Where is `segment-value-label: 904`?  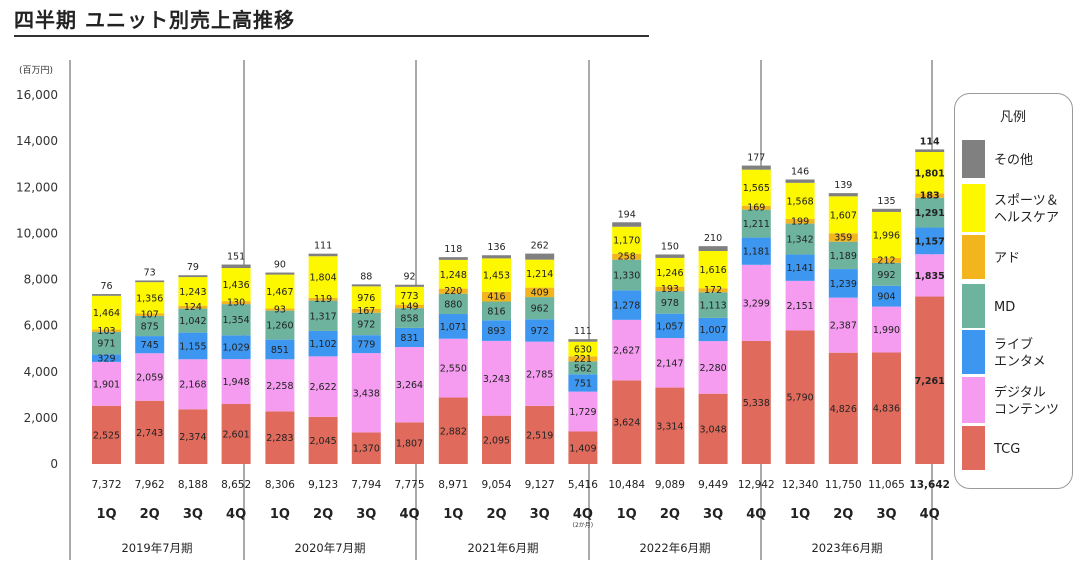 segment-value-label: 904 is located at coordinates (886, 297).